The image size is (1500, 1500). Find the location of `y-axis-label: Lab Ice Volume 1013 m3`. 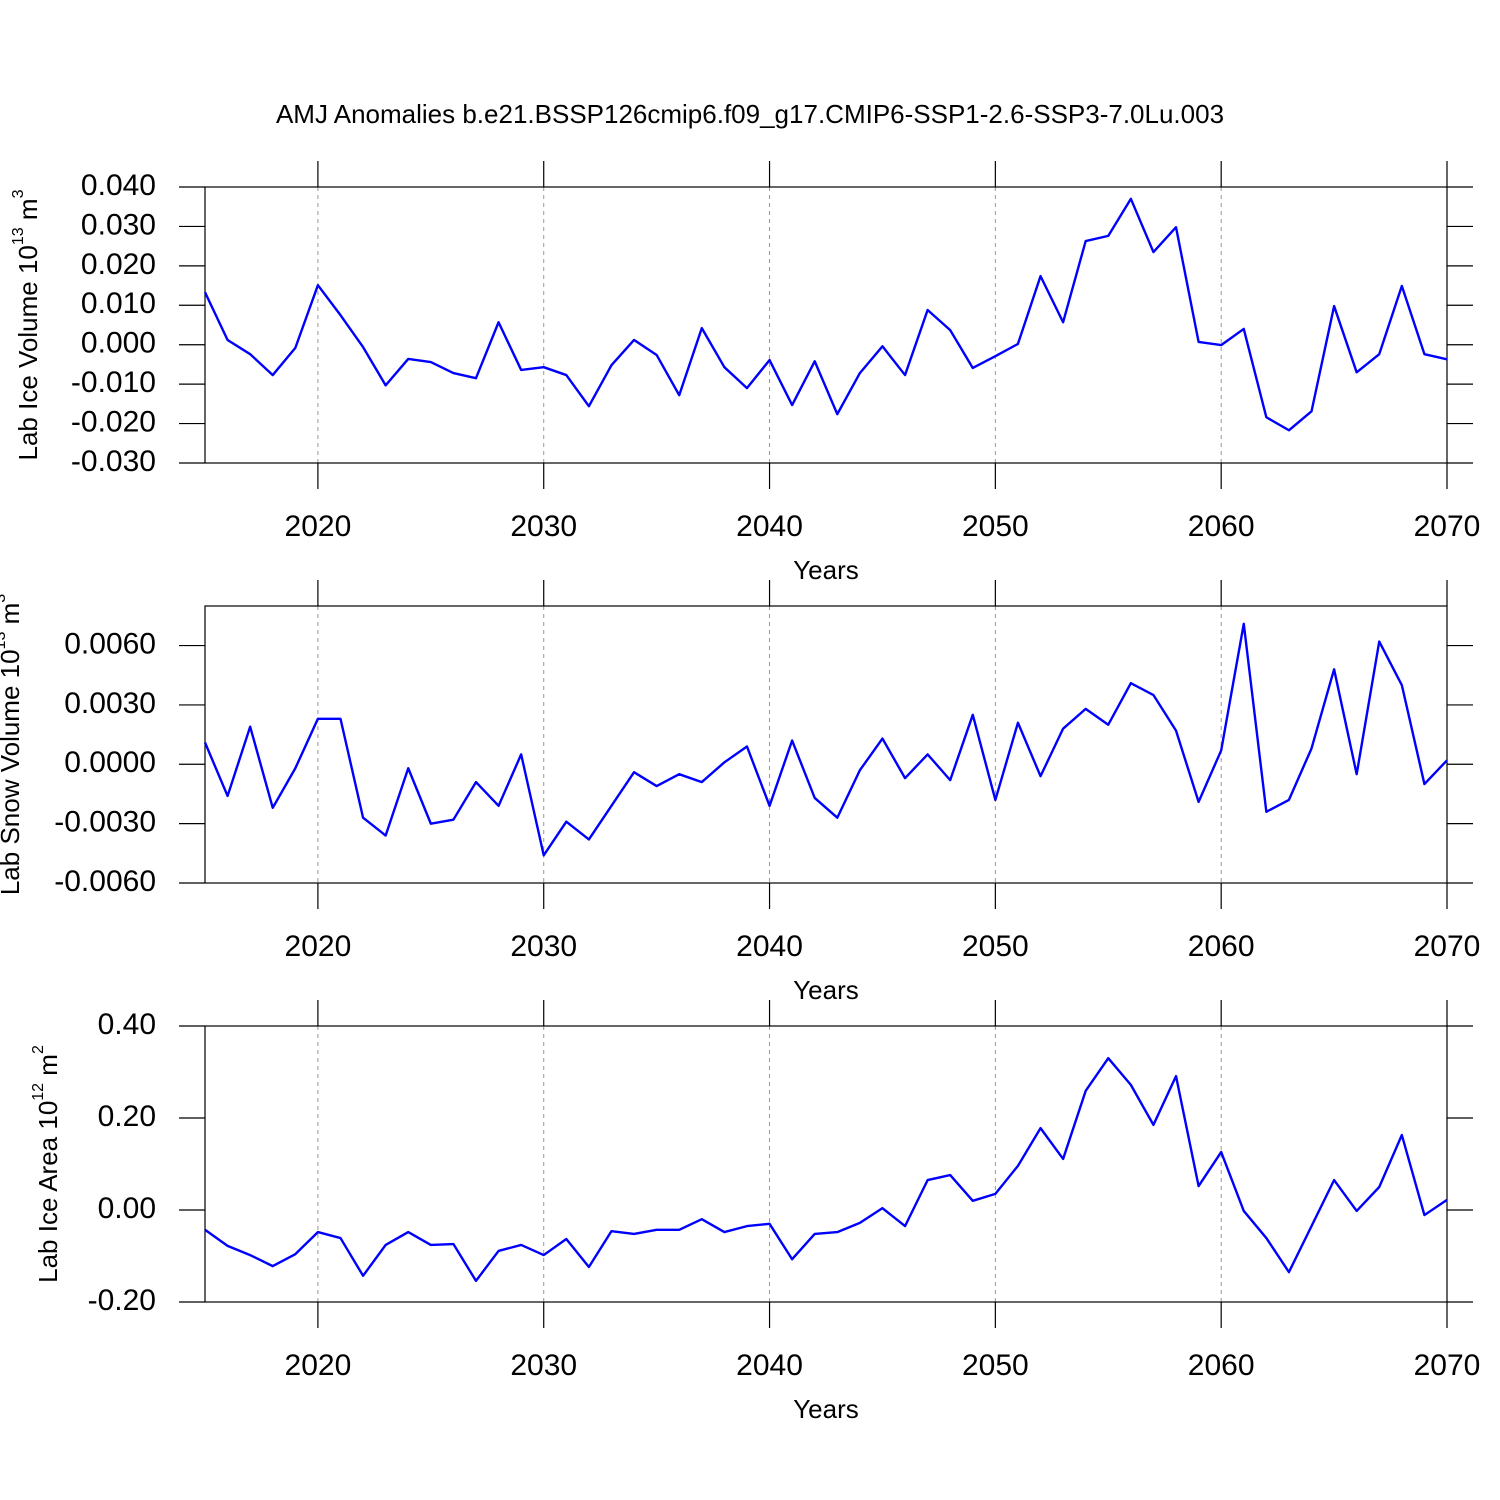

y-axis-label: Lab Ice Volume 1013 m3 is located at coordinates (26, 324).